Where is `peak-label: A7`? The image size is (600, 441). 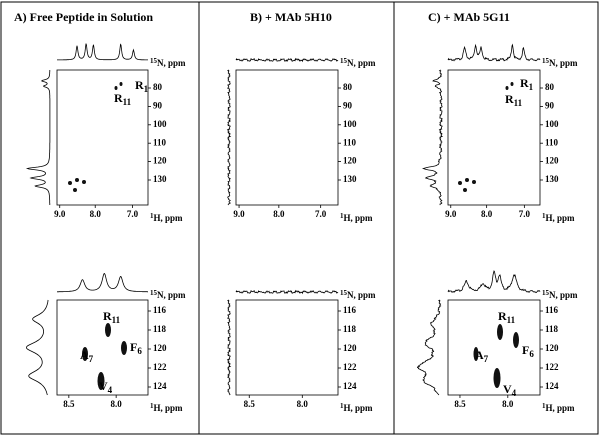 peak-label: A7 is located at coordinates (482, 356).